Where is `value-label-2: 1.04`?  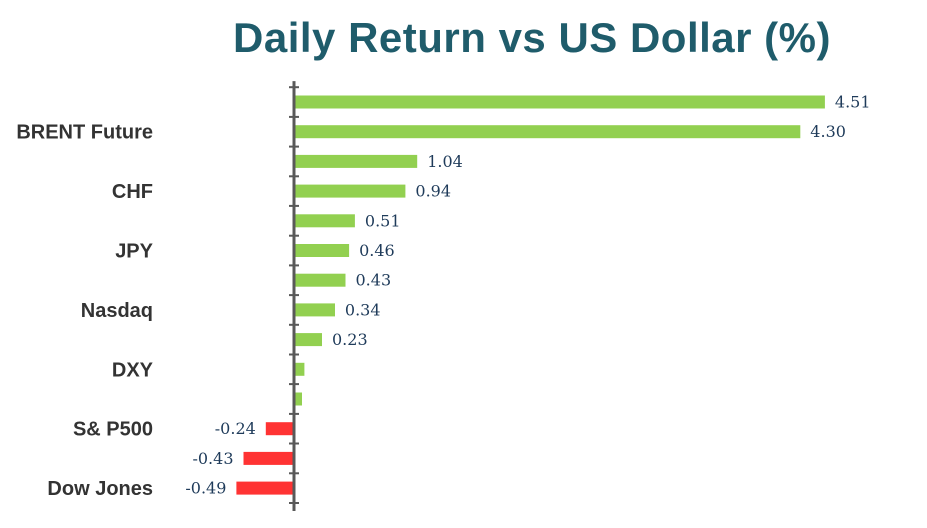 value-label-2: 1.04 is located at coordinates (445, 161).